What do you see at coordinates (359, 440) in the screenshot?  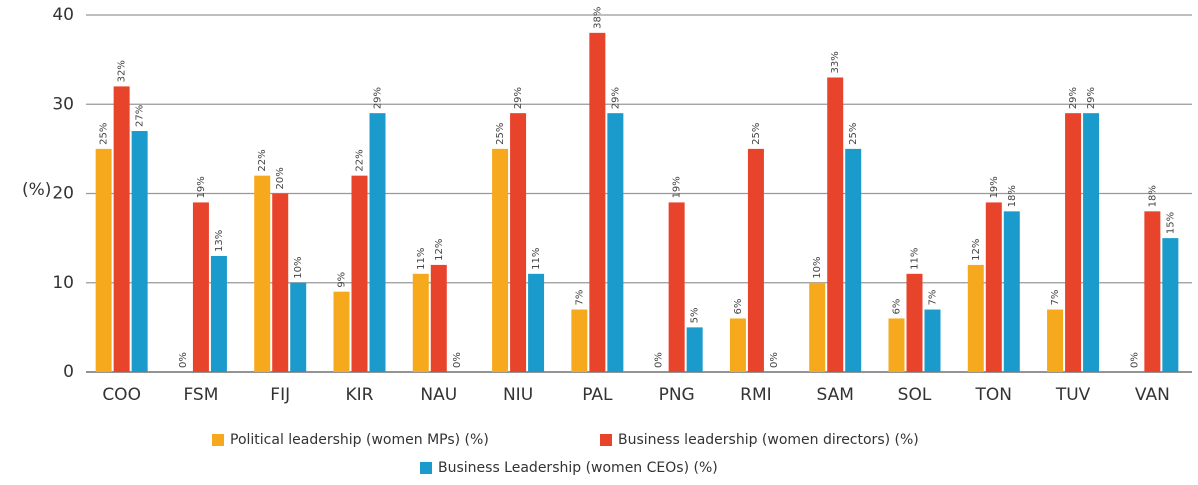 I see `legend-label: Political leadership (women MPs) (%)` at bounding box center [359, 440].